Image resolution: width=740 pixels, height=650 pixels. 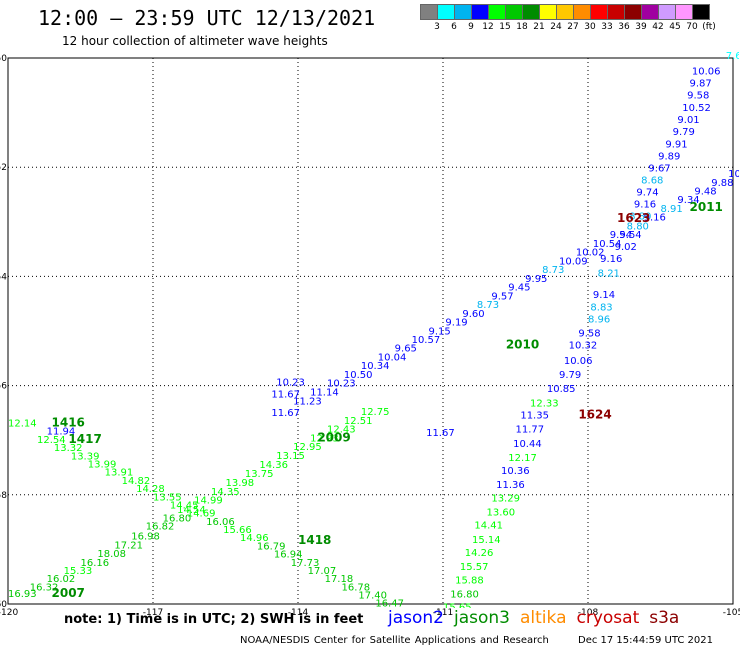 What do you see at coordinates (437, 27) in the screenshot?
I see `color-scale-tick: 3` at bounding box center [437, 27].